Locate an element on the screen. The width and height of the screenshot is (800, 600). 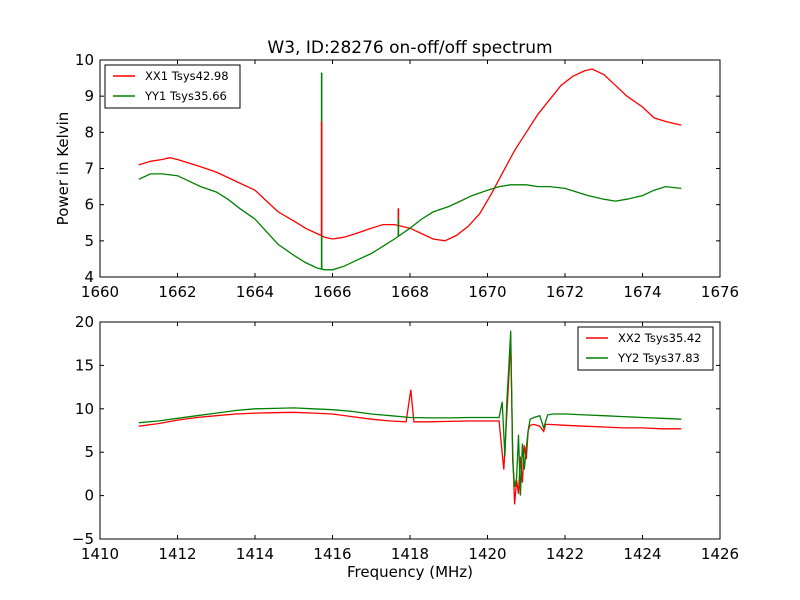
x-tick-label: 1670 is located at coordinates (487, 292).